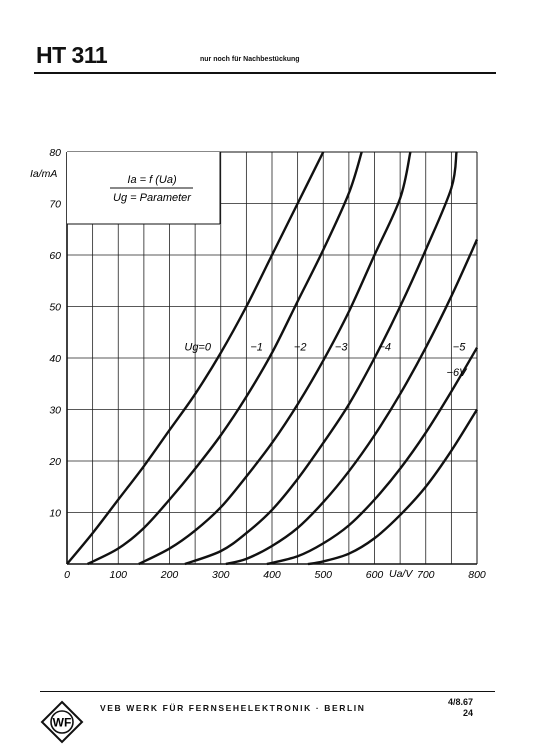 The height and width of the screenshot is (750, 548). Describe the element at coordinates (72, 55) in the screenshot. I see `page-title: HT 311` at that location.